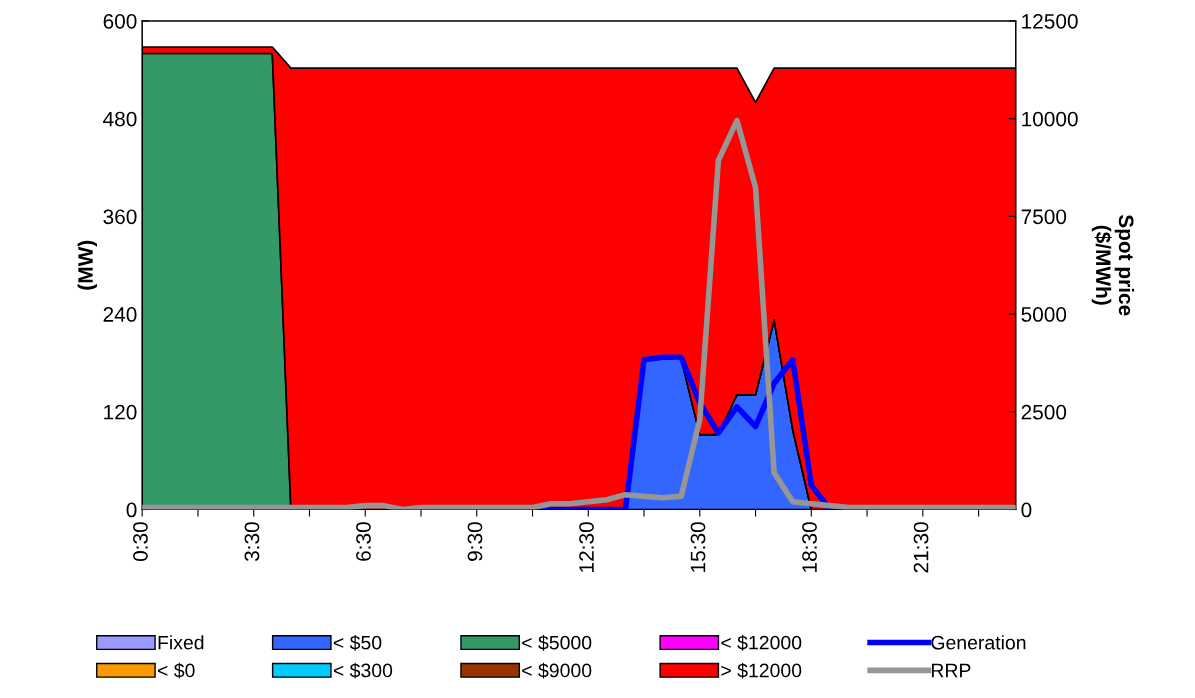 The image size is (1195, 698). What do you see at coordinates (120, 119) in the screenshot?
I see `y-tick-label: 480` at bounding box center [120, 119].